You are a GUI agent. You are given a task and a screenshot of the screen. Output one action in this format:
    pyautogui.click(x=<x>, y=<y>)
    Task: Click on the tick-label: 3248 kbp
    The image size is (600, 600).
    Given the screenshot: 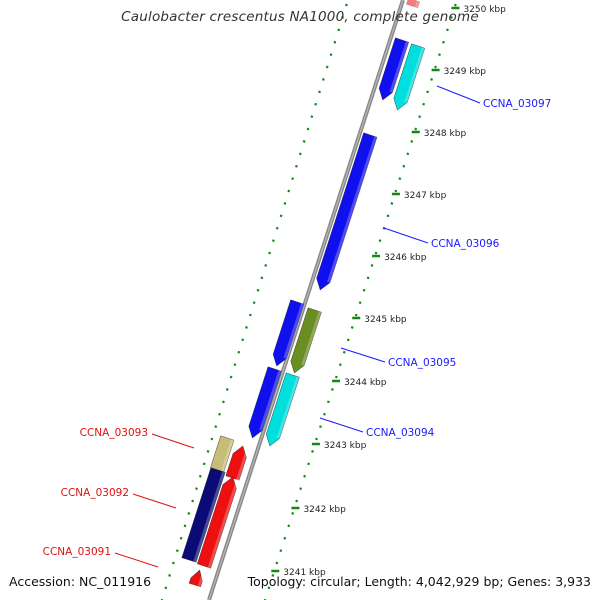 What is the action you would take?
    pyautogui.click(x=445, y=134)
    